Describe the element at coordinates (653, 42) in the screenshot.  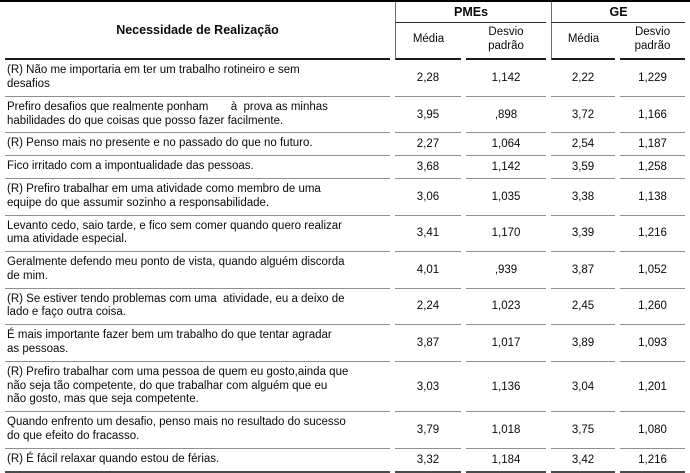
I see `column-header-ge-desvio-padrao: Desvio padrão` at that location.